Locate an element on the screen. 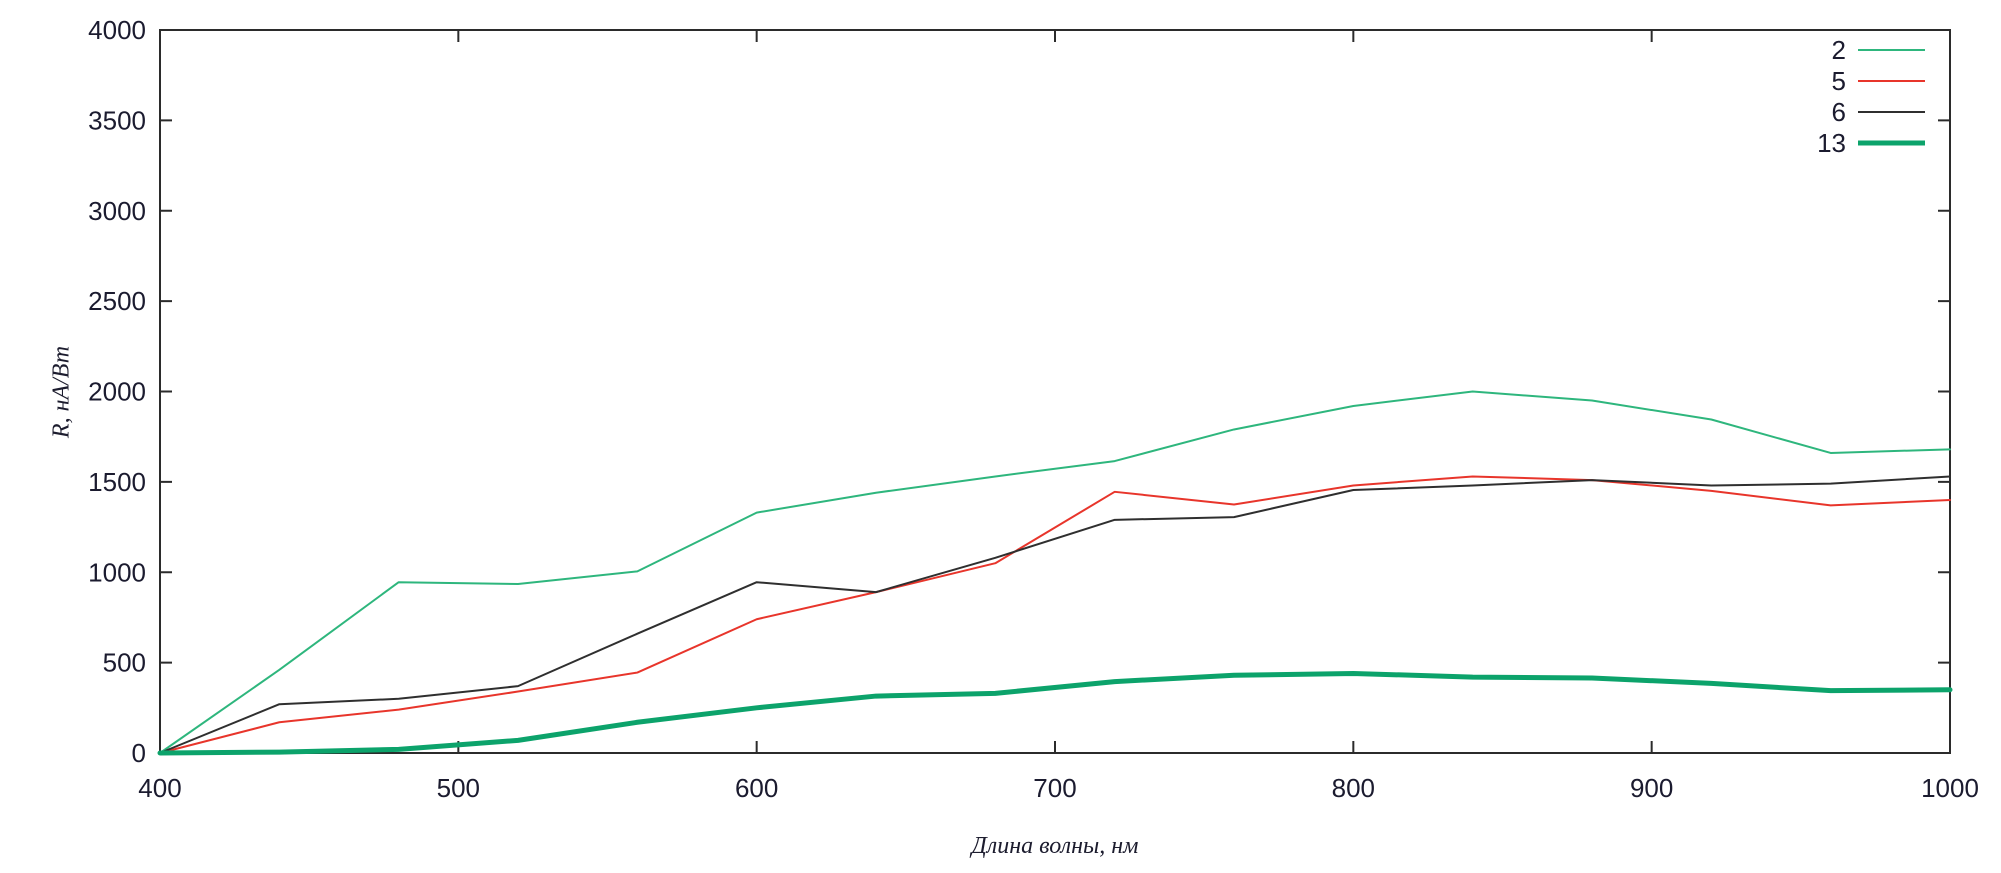 The width and height of the screenshot is (2001, 873). y-tick-label: 0 is located at coordinates (139, 753).